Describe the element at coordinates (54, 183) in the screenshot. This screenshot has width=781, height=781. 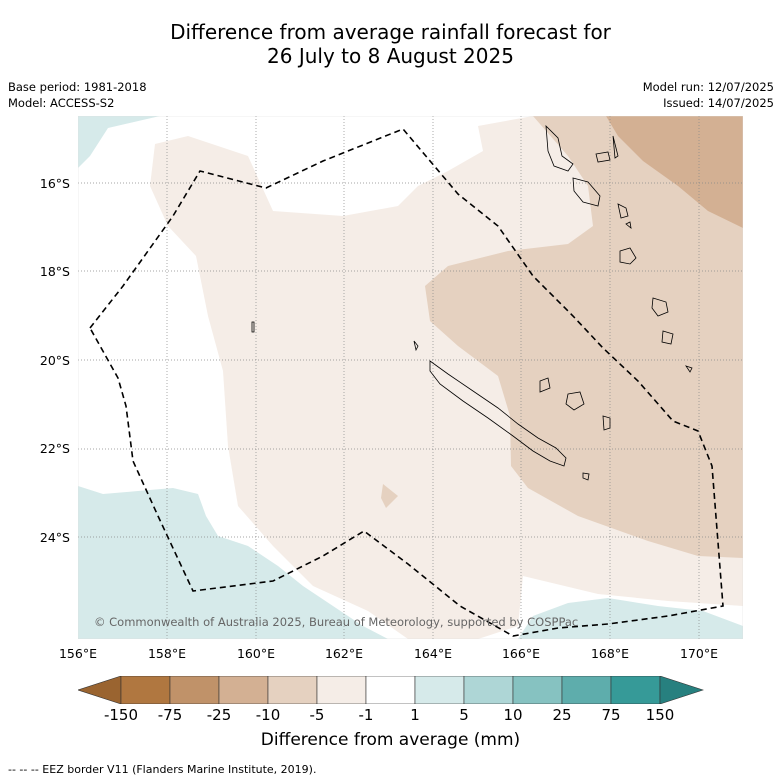
I see `lat-label-16s: 16°S` at that location.